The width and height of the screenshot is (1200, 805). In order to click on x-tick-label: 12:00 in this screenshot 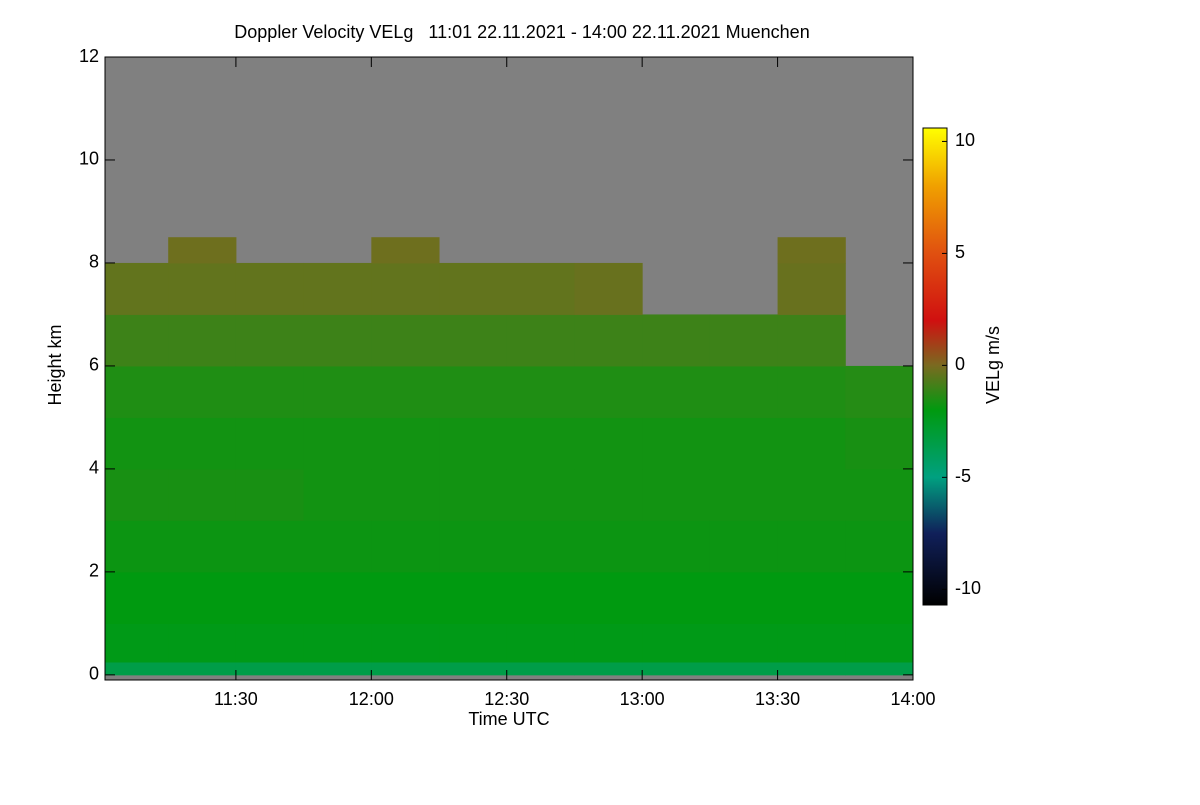, I will do `click(371, 699)`.